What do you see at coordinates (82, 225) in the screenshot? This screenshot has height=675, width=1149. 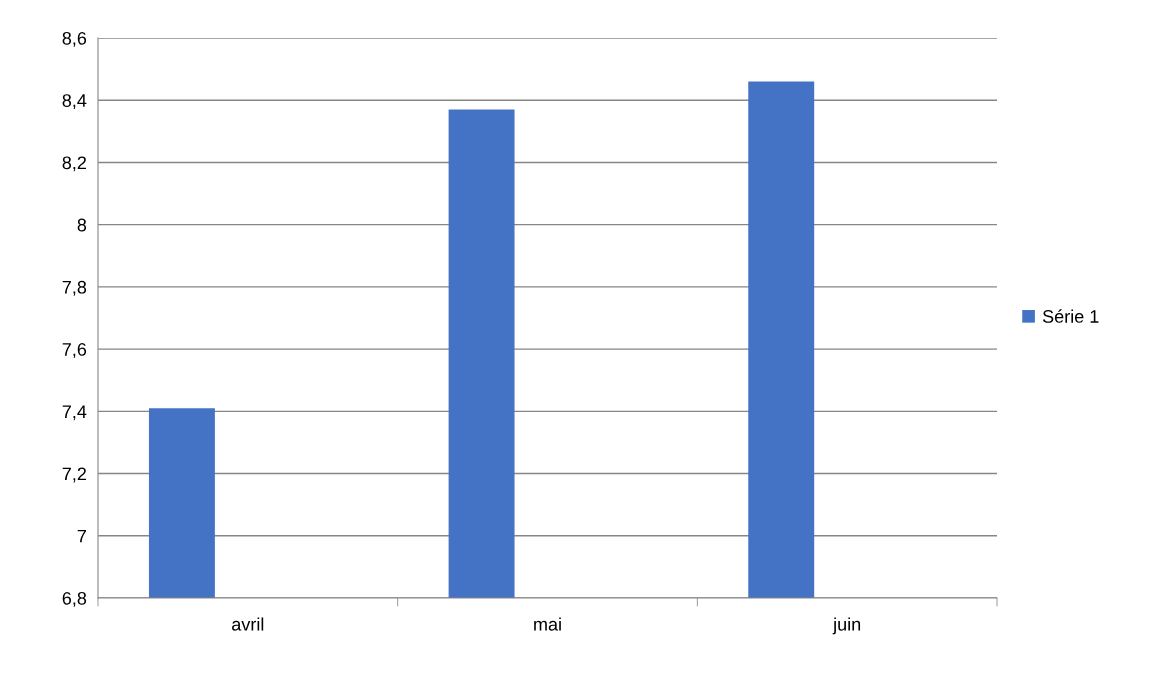 I see `y-tick-label: 8` at bounding box center [82, 225].